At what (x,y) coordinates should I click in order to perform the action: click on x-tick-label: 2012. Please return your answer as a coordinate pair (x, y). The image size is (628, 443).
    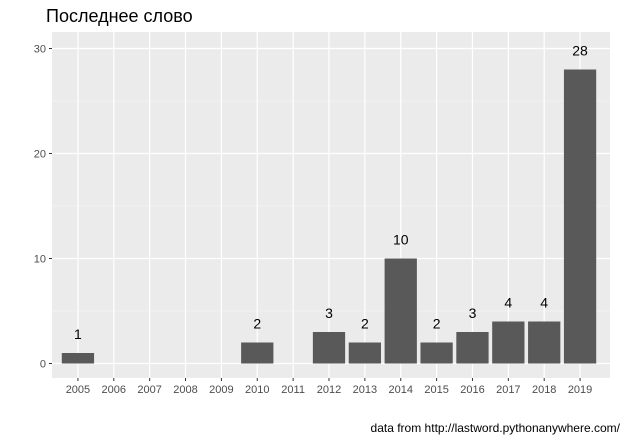
    Looking at the image, I should click on (329, 390).